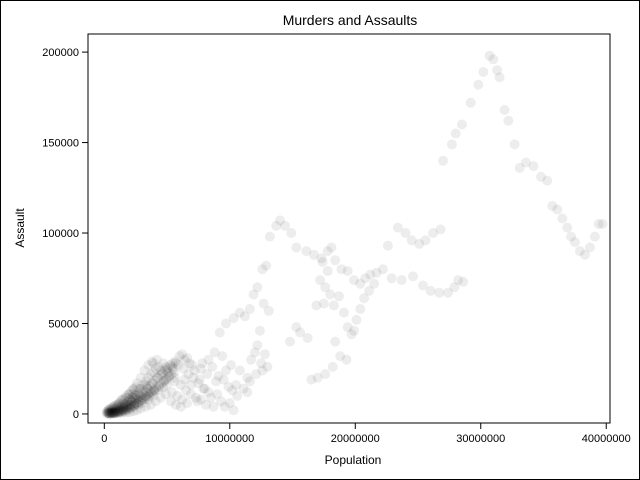 The width and height of the screenshot is (640, 480). I want to click on x-tick-label: 10000000, so click(229, 439).